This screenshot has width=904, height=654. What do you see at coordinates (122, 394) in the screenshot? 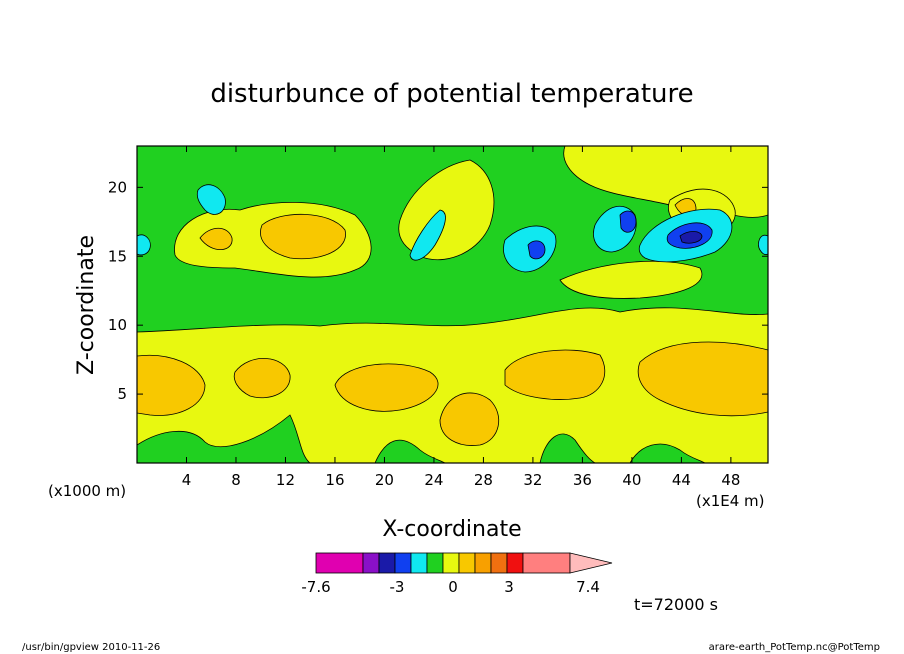
I see `y-tick-label: 5` at bounding box center [122, 394].